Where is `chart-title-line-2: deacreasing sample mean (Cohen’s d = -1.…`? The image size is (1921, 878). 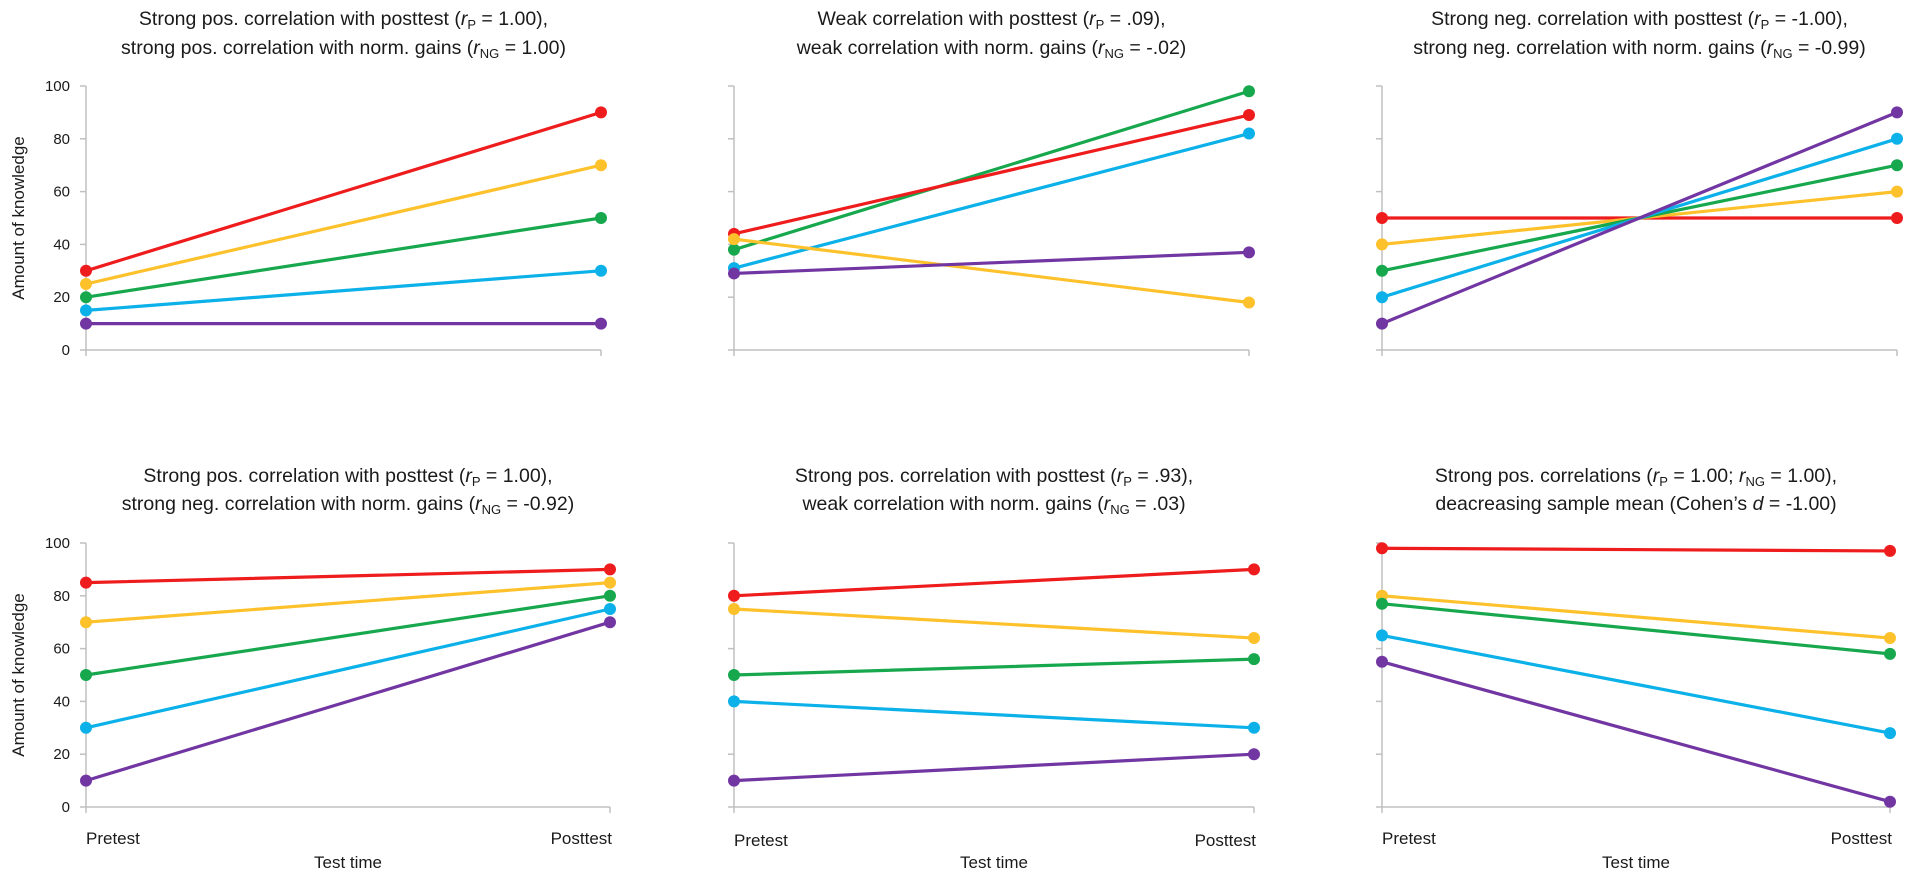 chart-title-line-2: deacreasing sample mean (Cohen’s d = -1.… is located at coordinates (1635, 504).